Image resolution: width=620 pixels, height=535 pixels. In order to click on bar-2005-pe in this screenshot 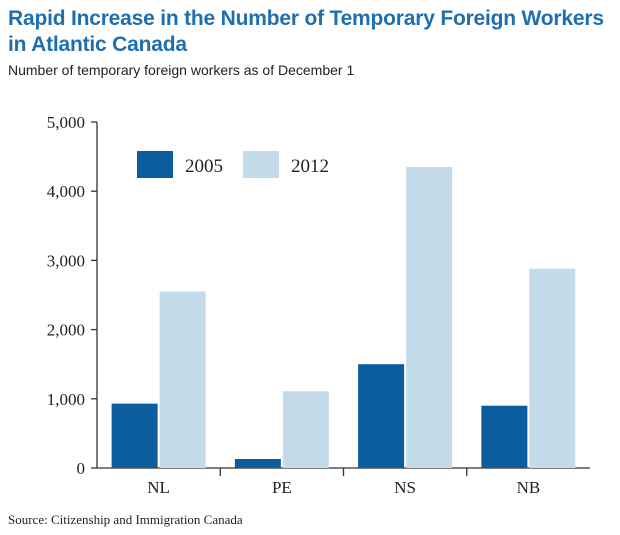, I will do `click(257, 463)`.